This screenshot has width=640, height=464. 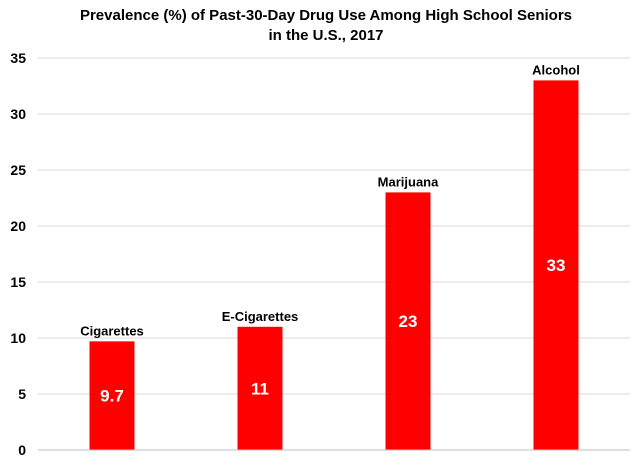 I want to click on category-label: Marijuana, so click(x=408, y=181).